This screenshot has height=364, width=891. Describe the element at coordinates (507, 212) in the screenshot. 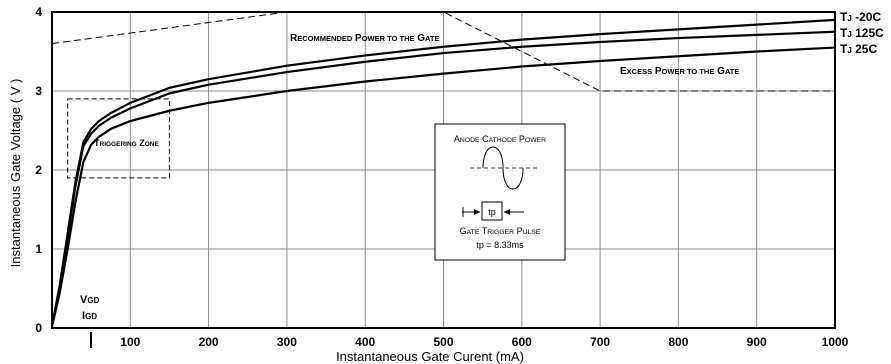

I see `tp-arrow-right-head` at that location.